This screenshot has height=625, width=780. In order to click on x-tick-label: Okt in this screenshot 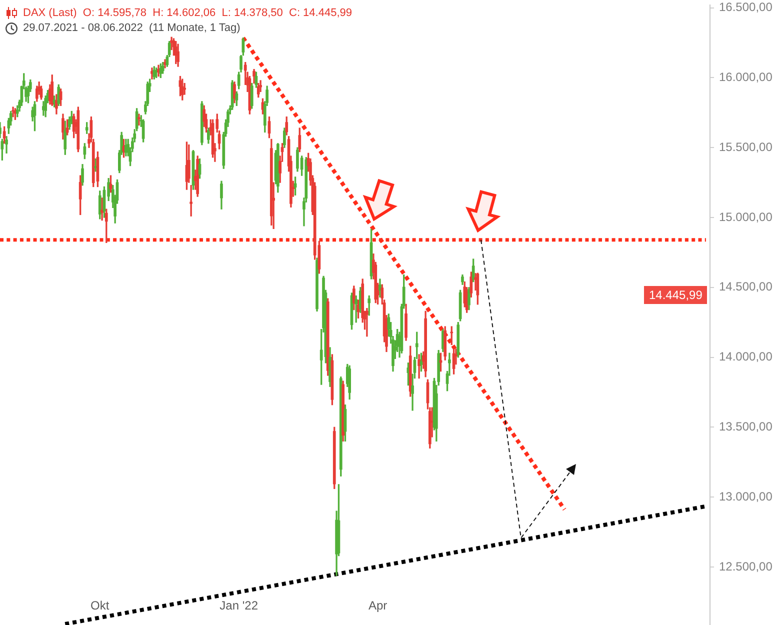, I will do `click(100, 605)`.